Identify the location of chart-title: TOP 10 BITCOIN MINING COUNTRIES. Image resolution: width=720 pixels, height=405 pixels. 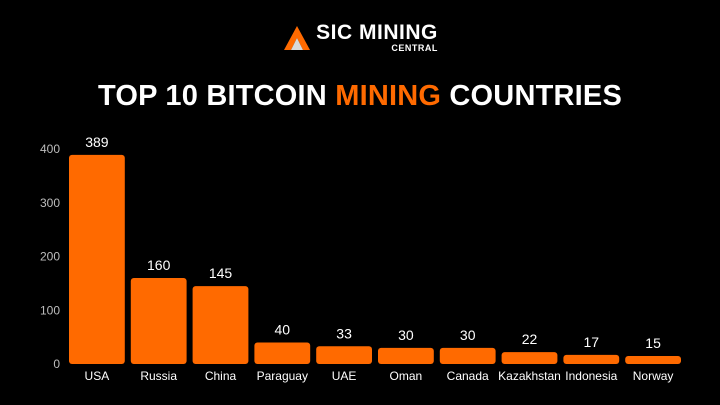
(360, 96).